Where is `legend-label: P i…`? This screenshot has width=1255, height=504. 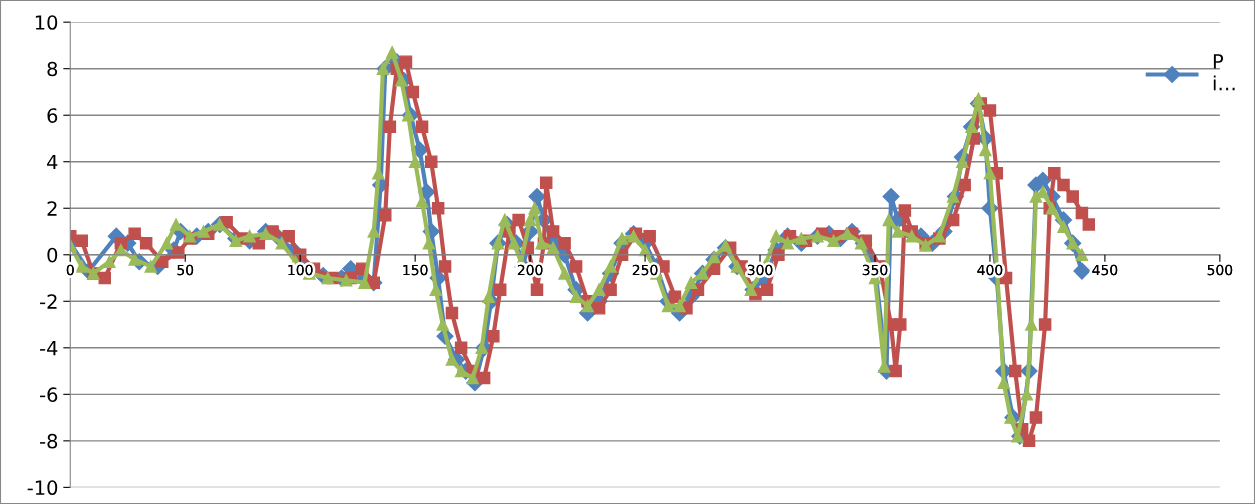 legend-label: P i… is located at coordinates (1224, 72).